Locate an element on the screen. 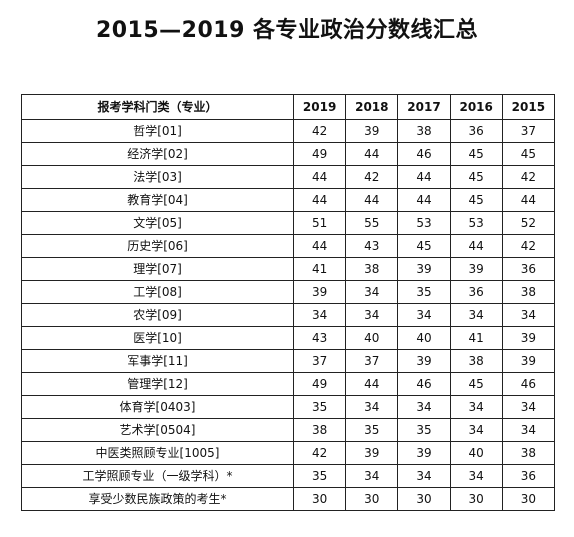 This screenshot has width=574, height=537. table-row: 历史学[06] 44 43 45 44 42 is located at coordinates (288, 246).